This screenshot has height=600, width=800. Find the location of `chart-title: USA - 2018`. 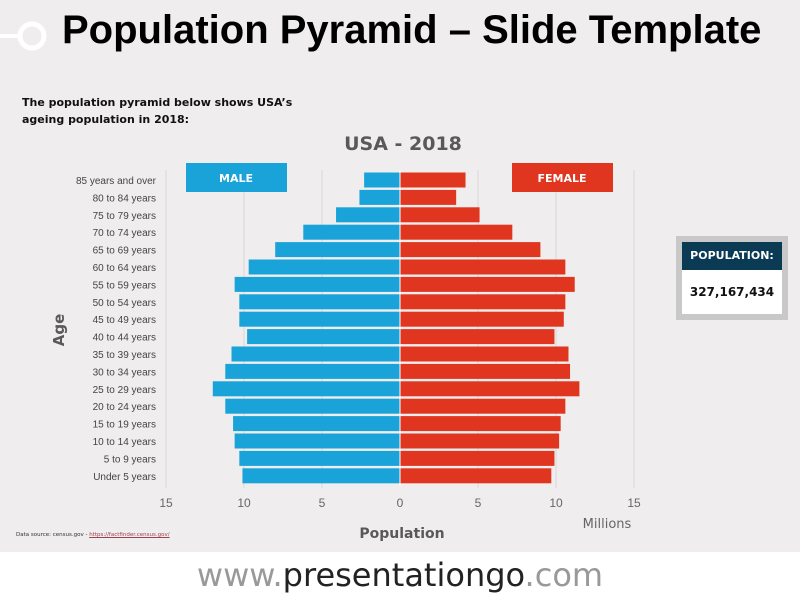

chart-title: USA - 2018 is located at coordinates (403, 144).